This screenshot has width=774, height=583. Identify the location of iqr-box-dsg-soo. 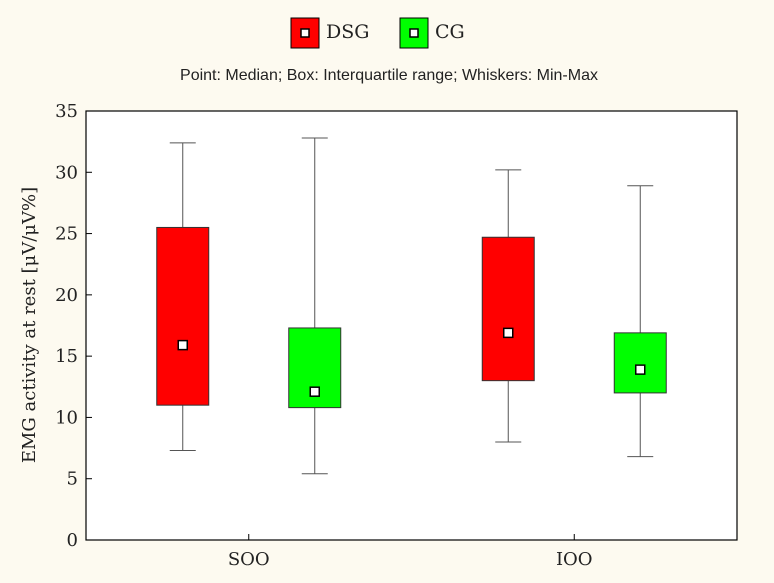
(183, 316).